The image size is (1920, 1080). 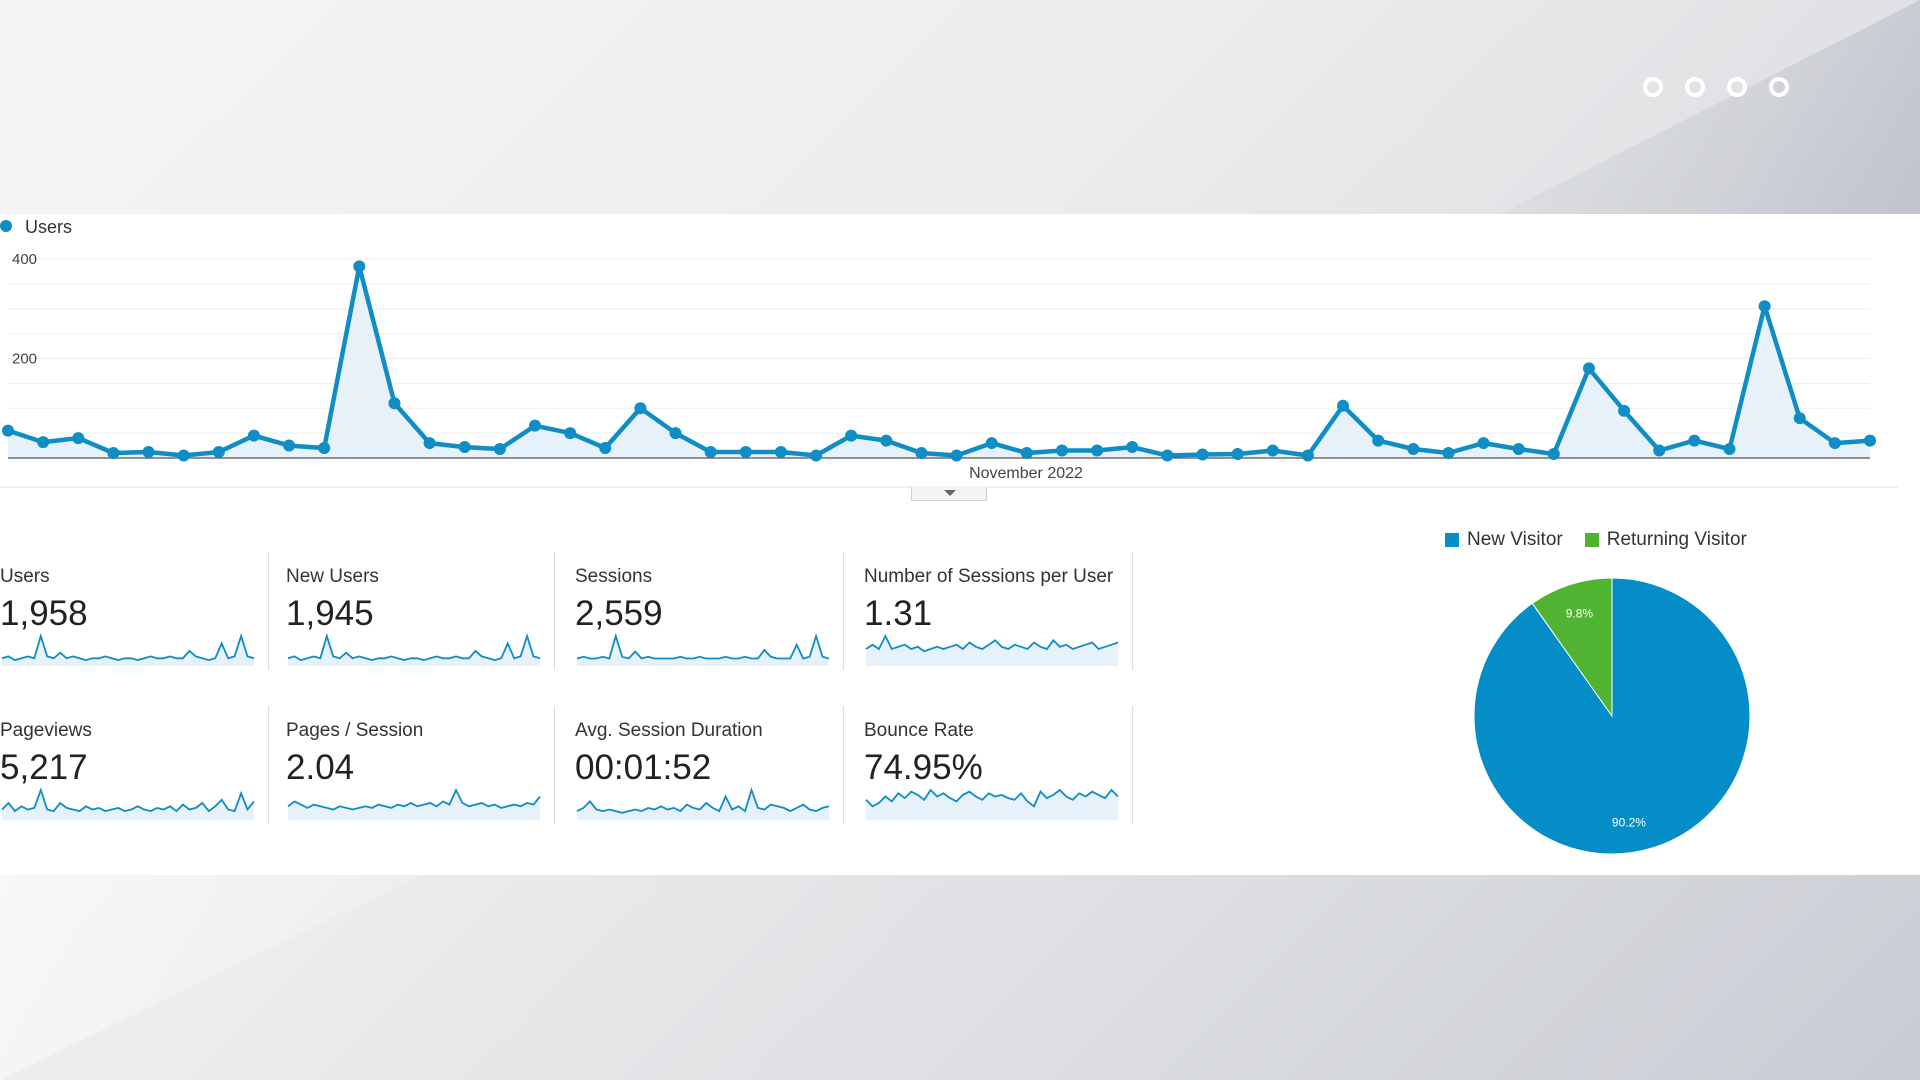 What do you see at coordinates (998, 611) in the screenshot?
I see `metric-number-of-sessions-per-user: Number of Sessions per User 1.31` at bounding box center [998, 611].